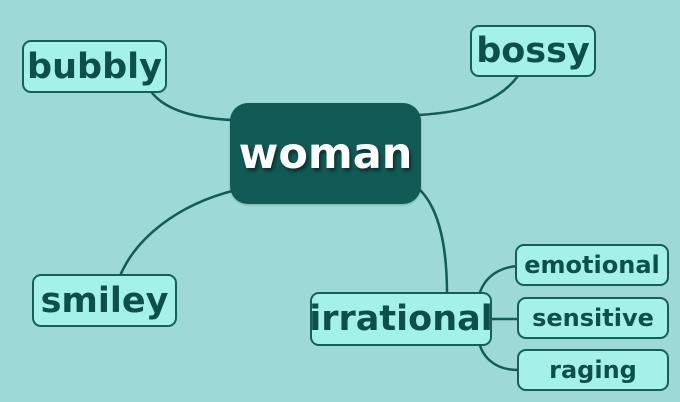  I want to click on sub-node-label: emotional, so click(592, 265).